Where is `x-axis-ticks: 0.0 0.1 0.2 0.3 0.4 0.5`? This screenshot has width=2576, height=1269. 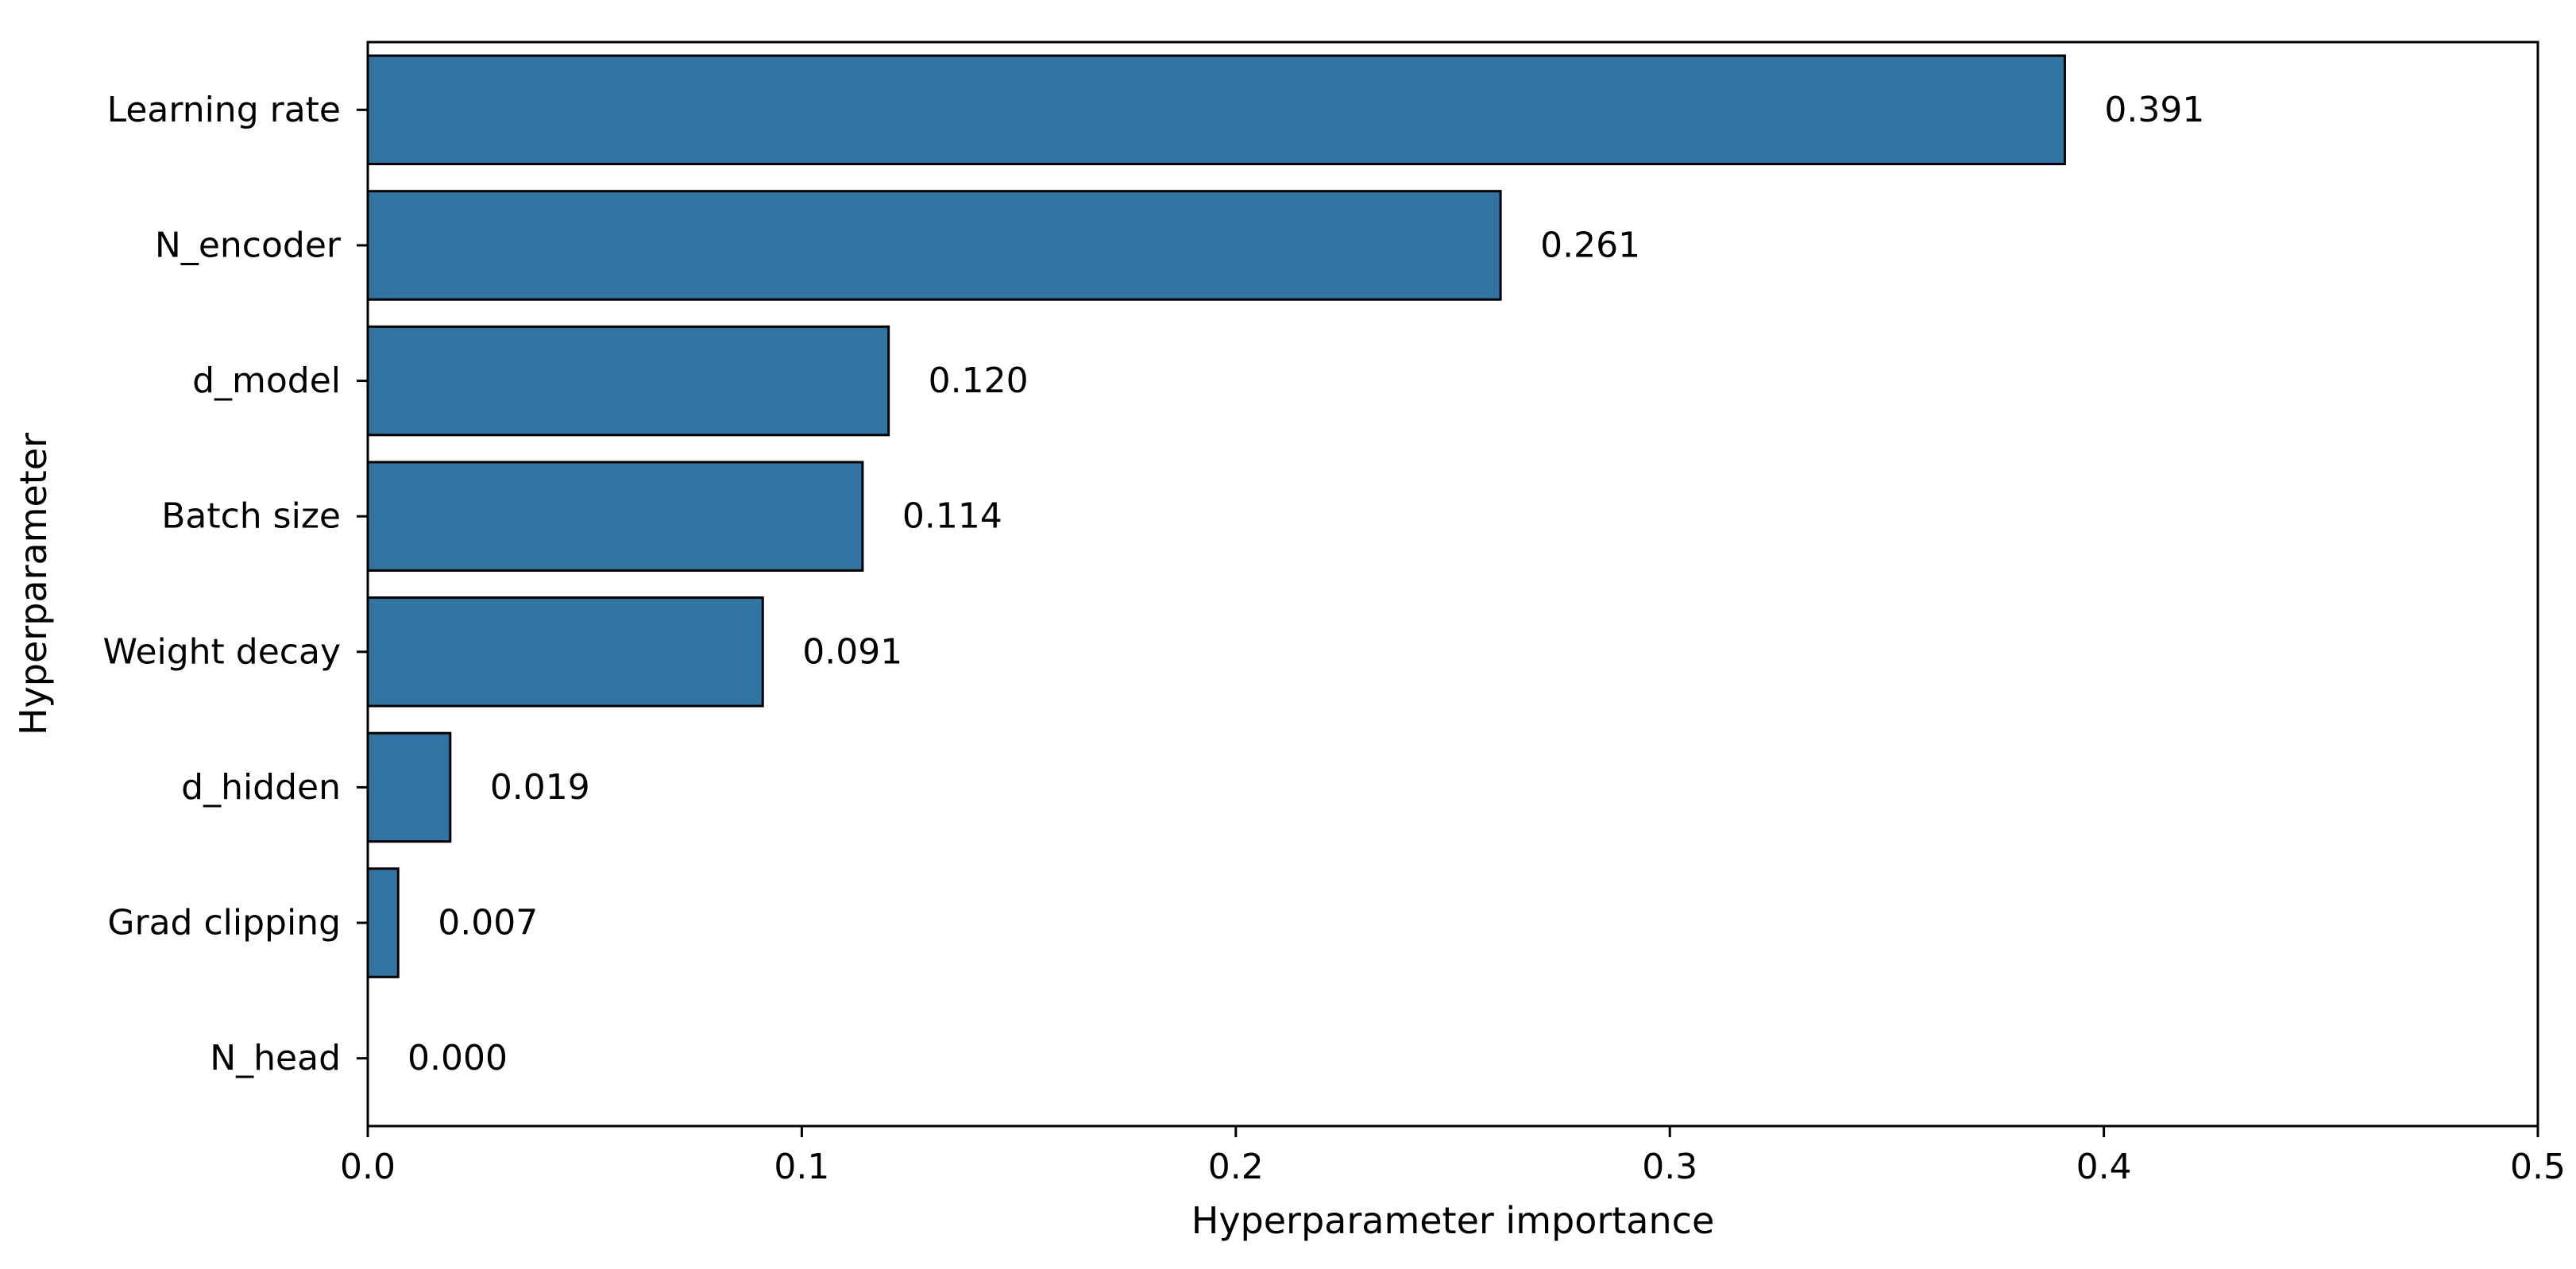
x-axis-ticks: 0.0 0.1 0.2 0.3 0.4 0.5 is located at coordinates (1453, 1156).